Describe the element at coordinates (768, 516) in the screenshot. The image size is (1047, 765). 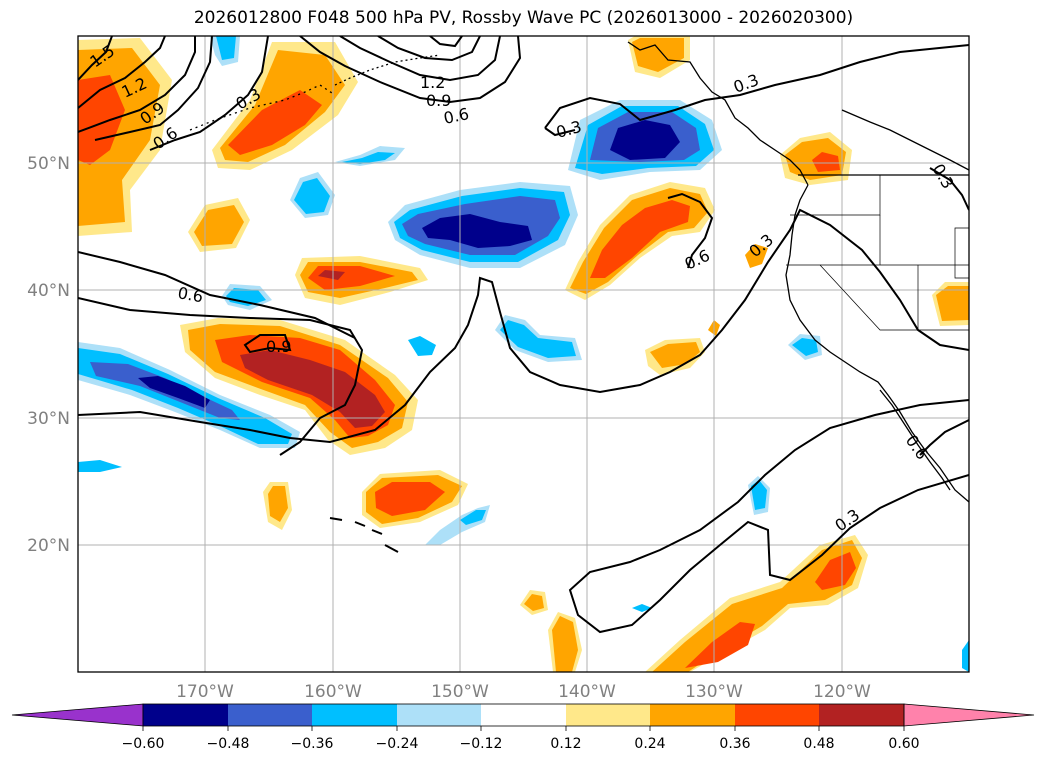
I see `contour-0-3-subtropics` at that location.